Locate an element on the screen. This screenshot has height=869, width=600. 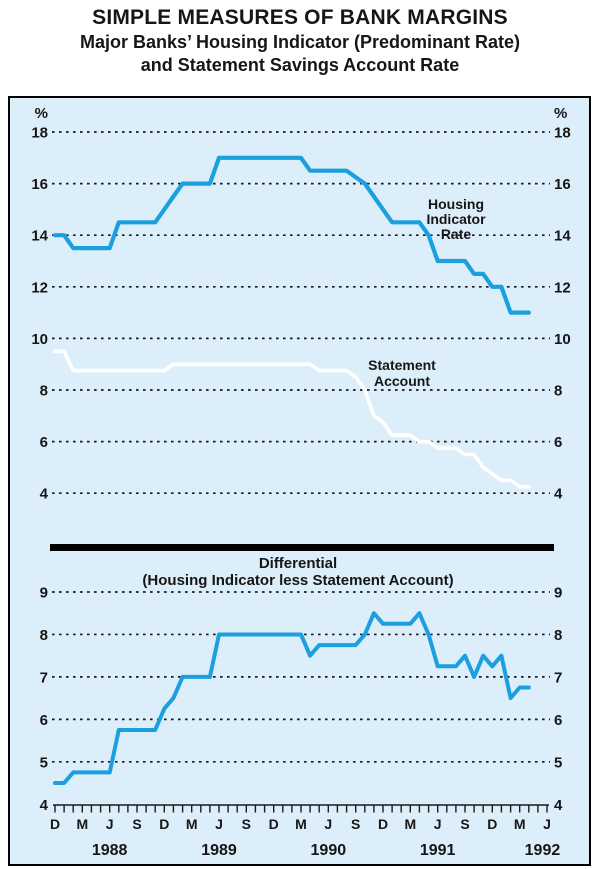
top-ytick-left: 16 is located at coordinates (39, 184).